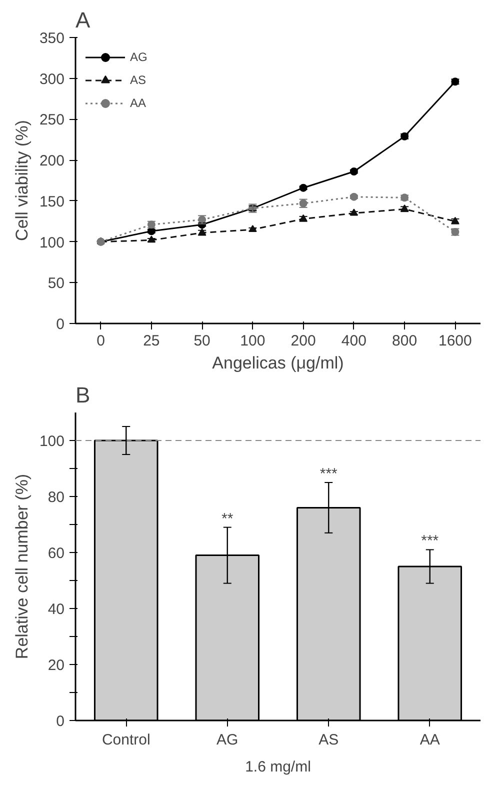 Image resolution: width=499 pixels, height=787 pixels. I want to click on x-axis-title: Angelicas (μg/ml), so click(278, 363).